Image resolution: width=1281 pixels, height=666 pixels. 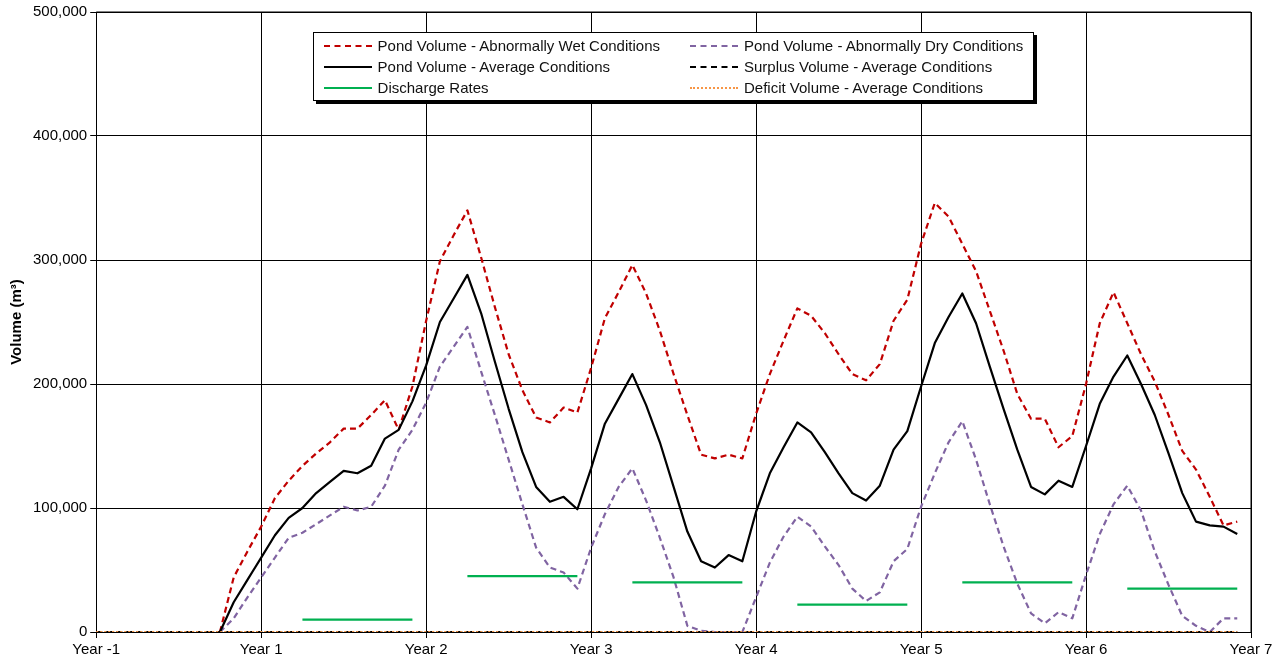 What do you see at coordinates (16, 322) in the screenshot?
I see `y-axis-title: Volume (m³)` at bounding box center [16, 322].